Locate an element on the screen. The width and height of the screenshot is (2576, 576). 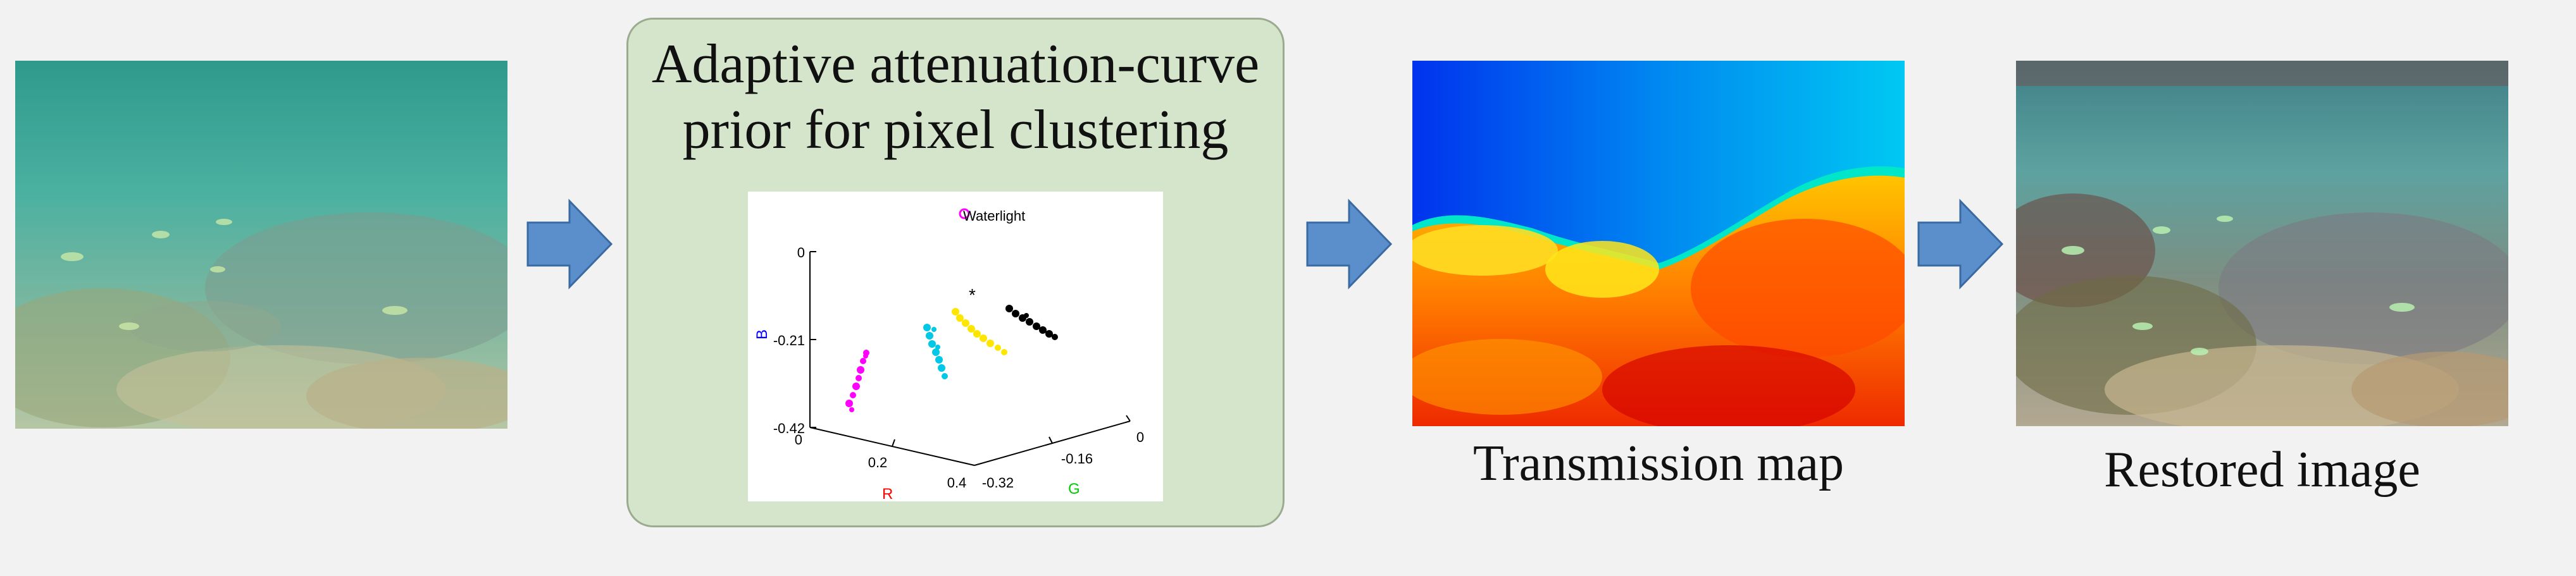
caption-restored-image: Restored image is located at coordinates (2262, 470).